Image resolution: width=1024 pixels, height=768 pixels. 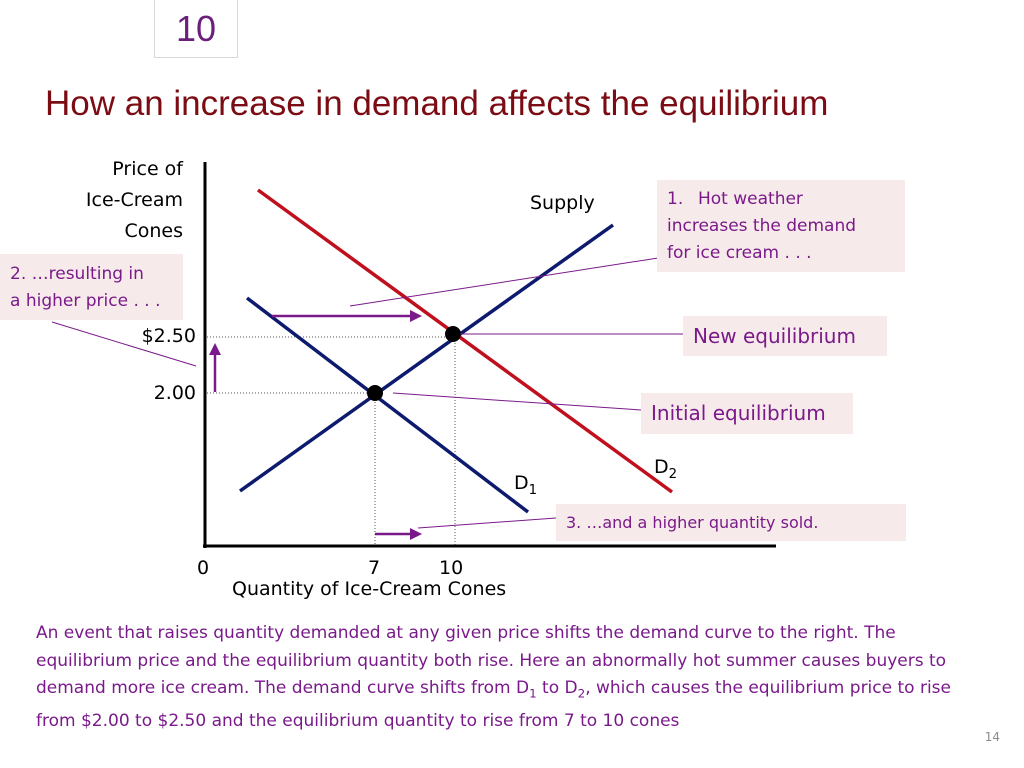 I want to click on x-axis-label: Quantity of Ice-Cream Cones, so click(x=369, y=589).